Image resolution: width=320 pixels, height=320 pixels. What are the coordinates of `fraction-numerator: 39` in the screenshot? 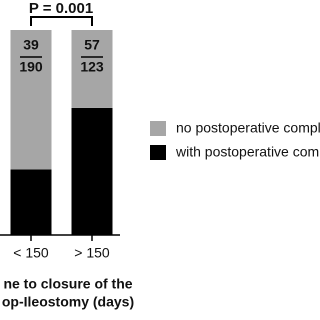 It's located at (31, 45).